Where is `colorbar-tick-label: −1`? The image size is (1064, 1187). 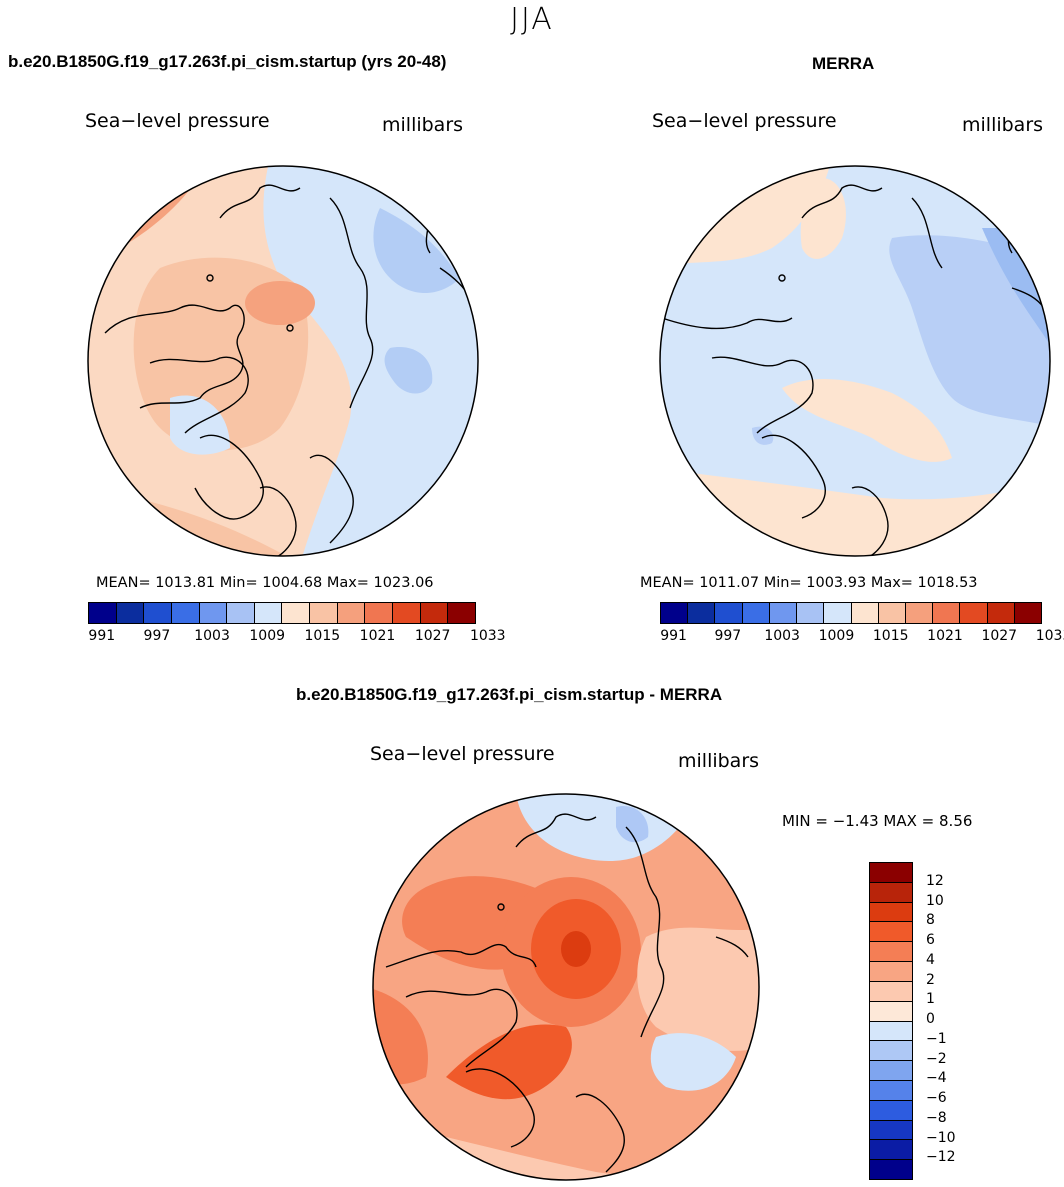
colorbar-tick-label: −1 is located at coordinates (936, 1038).